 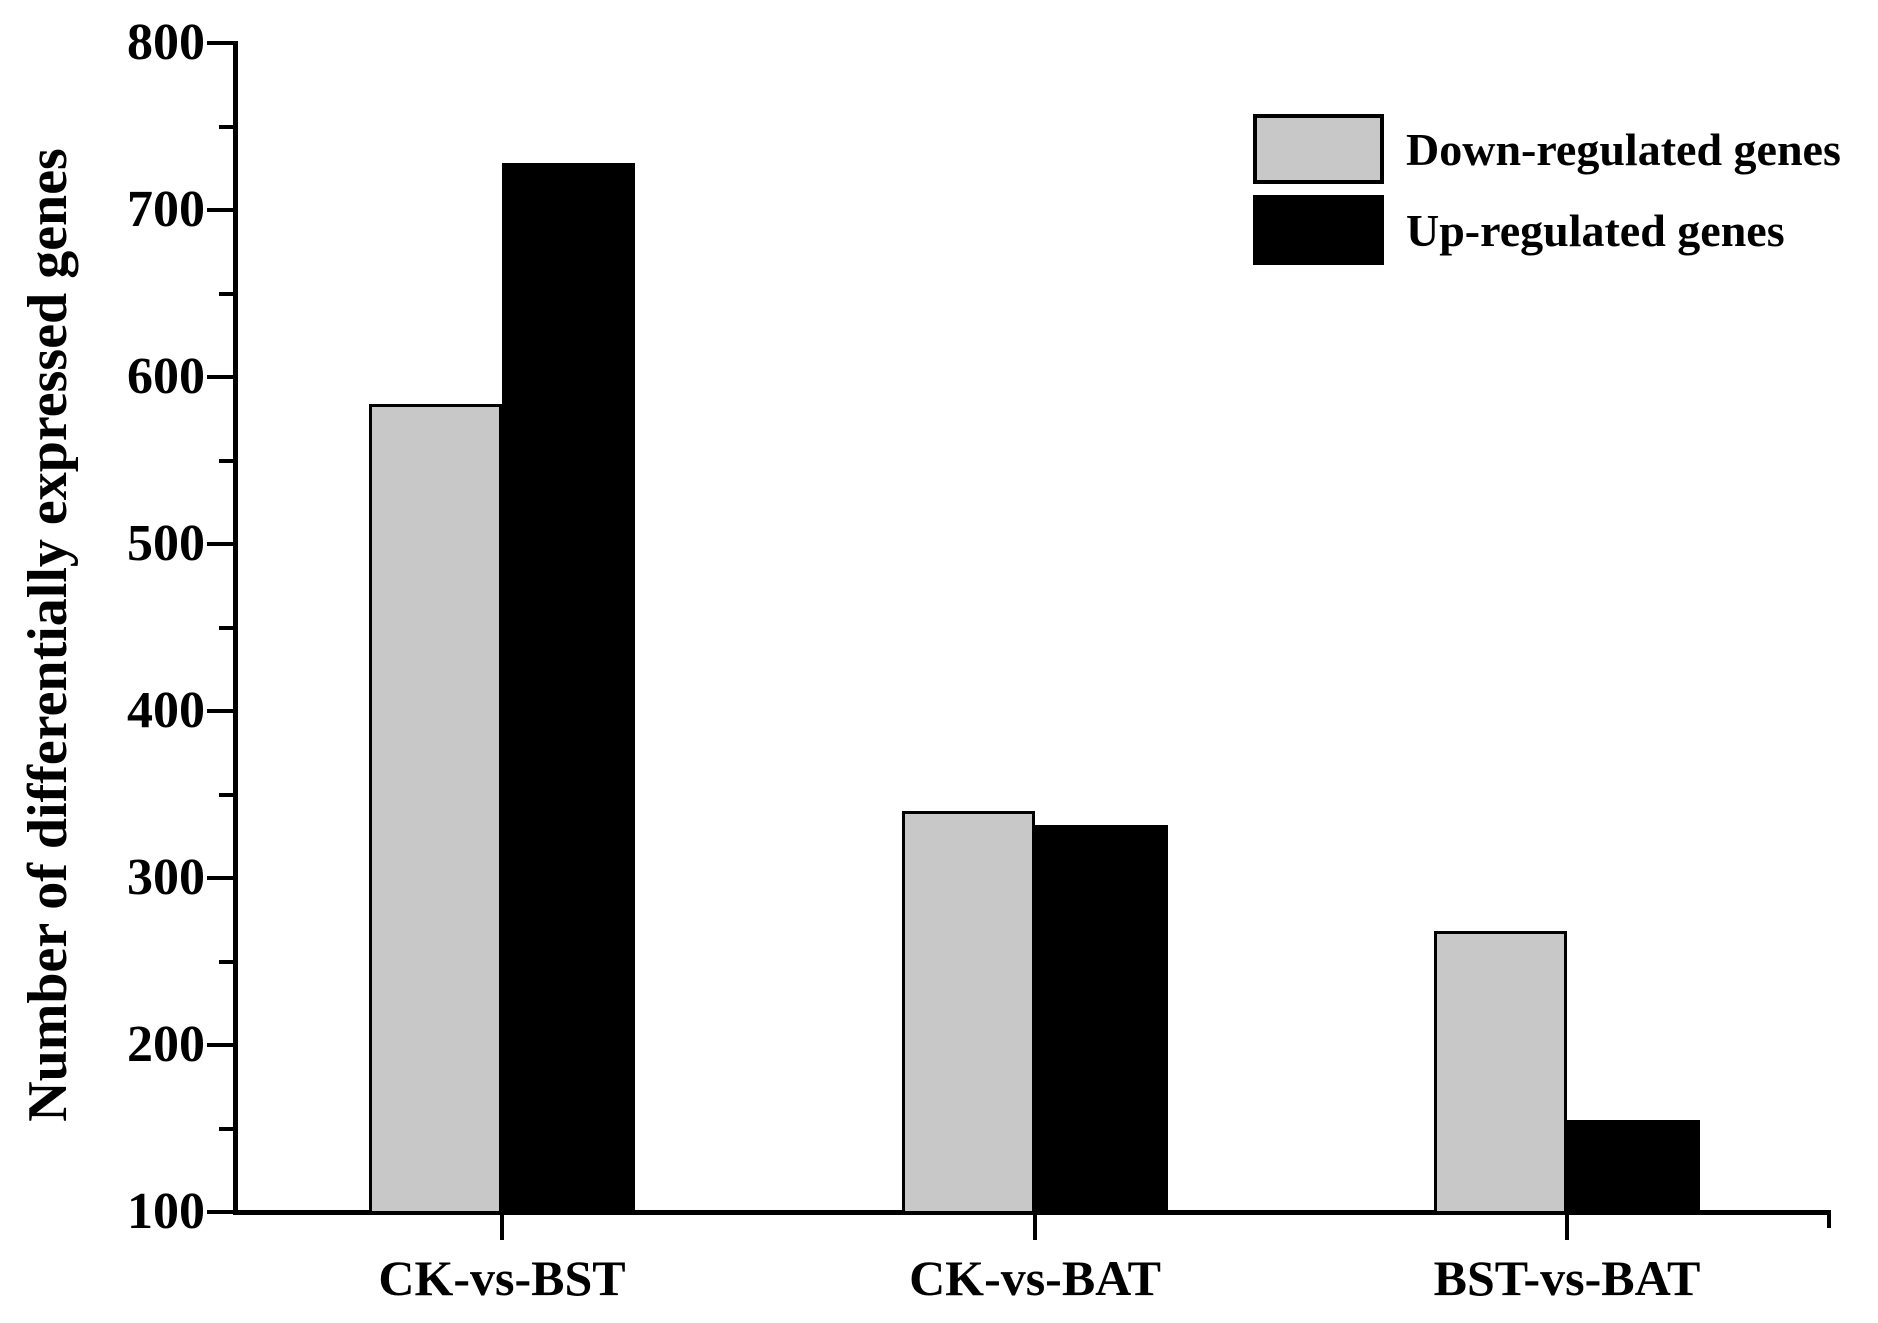 What do you see at coordinates (1567, 1278) in the screenshot?
I see `x-tick-label: BST-vs-BAT` at bounding box center [1567, 1278].